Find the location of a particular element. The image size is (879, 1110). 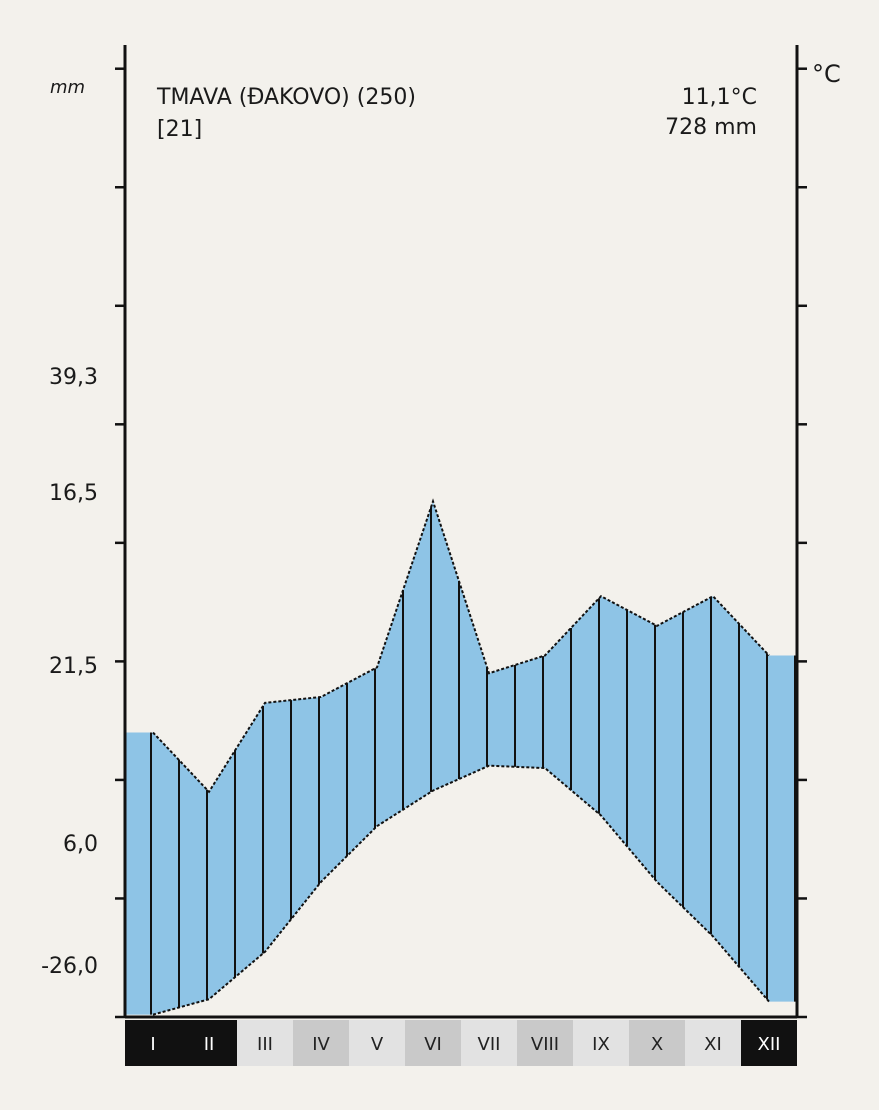

annual-precipitation: 728 mm is located at coordinates (711, 127).